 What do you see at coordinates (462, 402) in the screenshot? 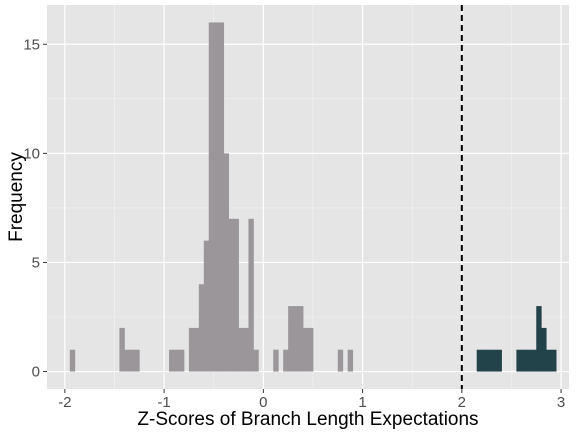
I see `x-tick-label: 2` at bounding box center [462, 402].